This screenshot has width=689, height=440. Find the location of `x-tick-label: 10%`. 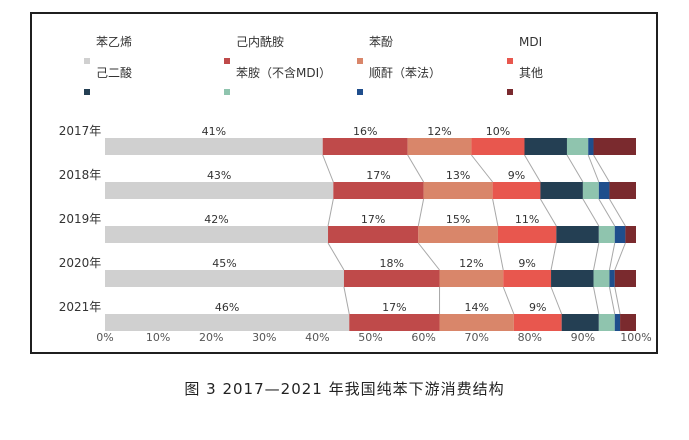

x-tick-label: 10% is located at coordinates (158, 337).